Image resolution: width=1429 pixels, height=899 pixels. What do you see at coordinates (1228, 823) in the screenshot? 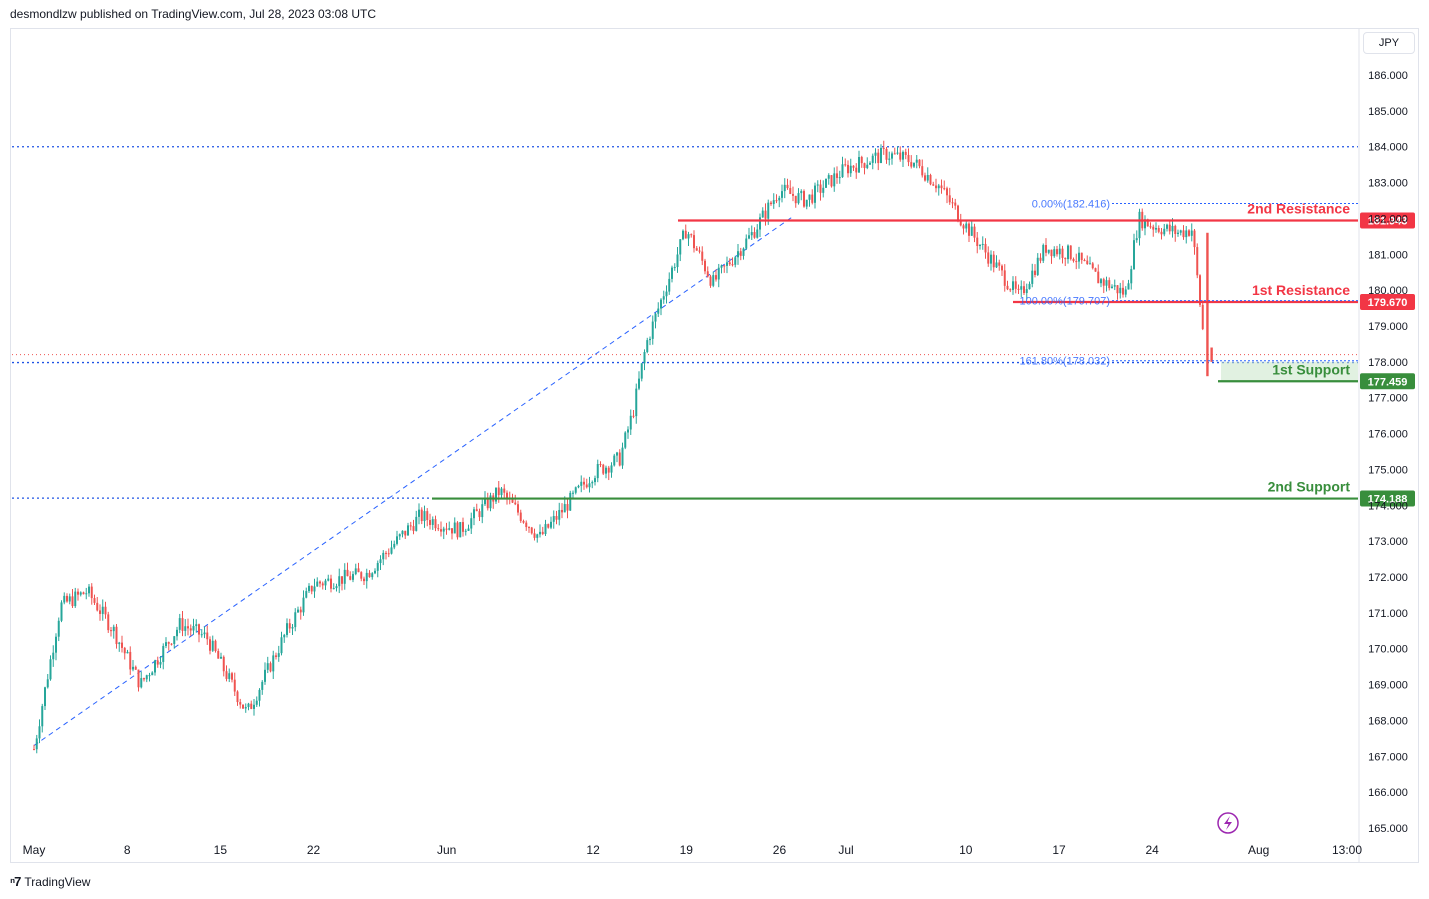
I see `lightning-icon` at bounding box center [1228, 823].